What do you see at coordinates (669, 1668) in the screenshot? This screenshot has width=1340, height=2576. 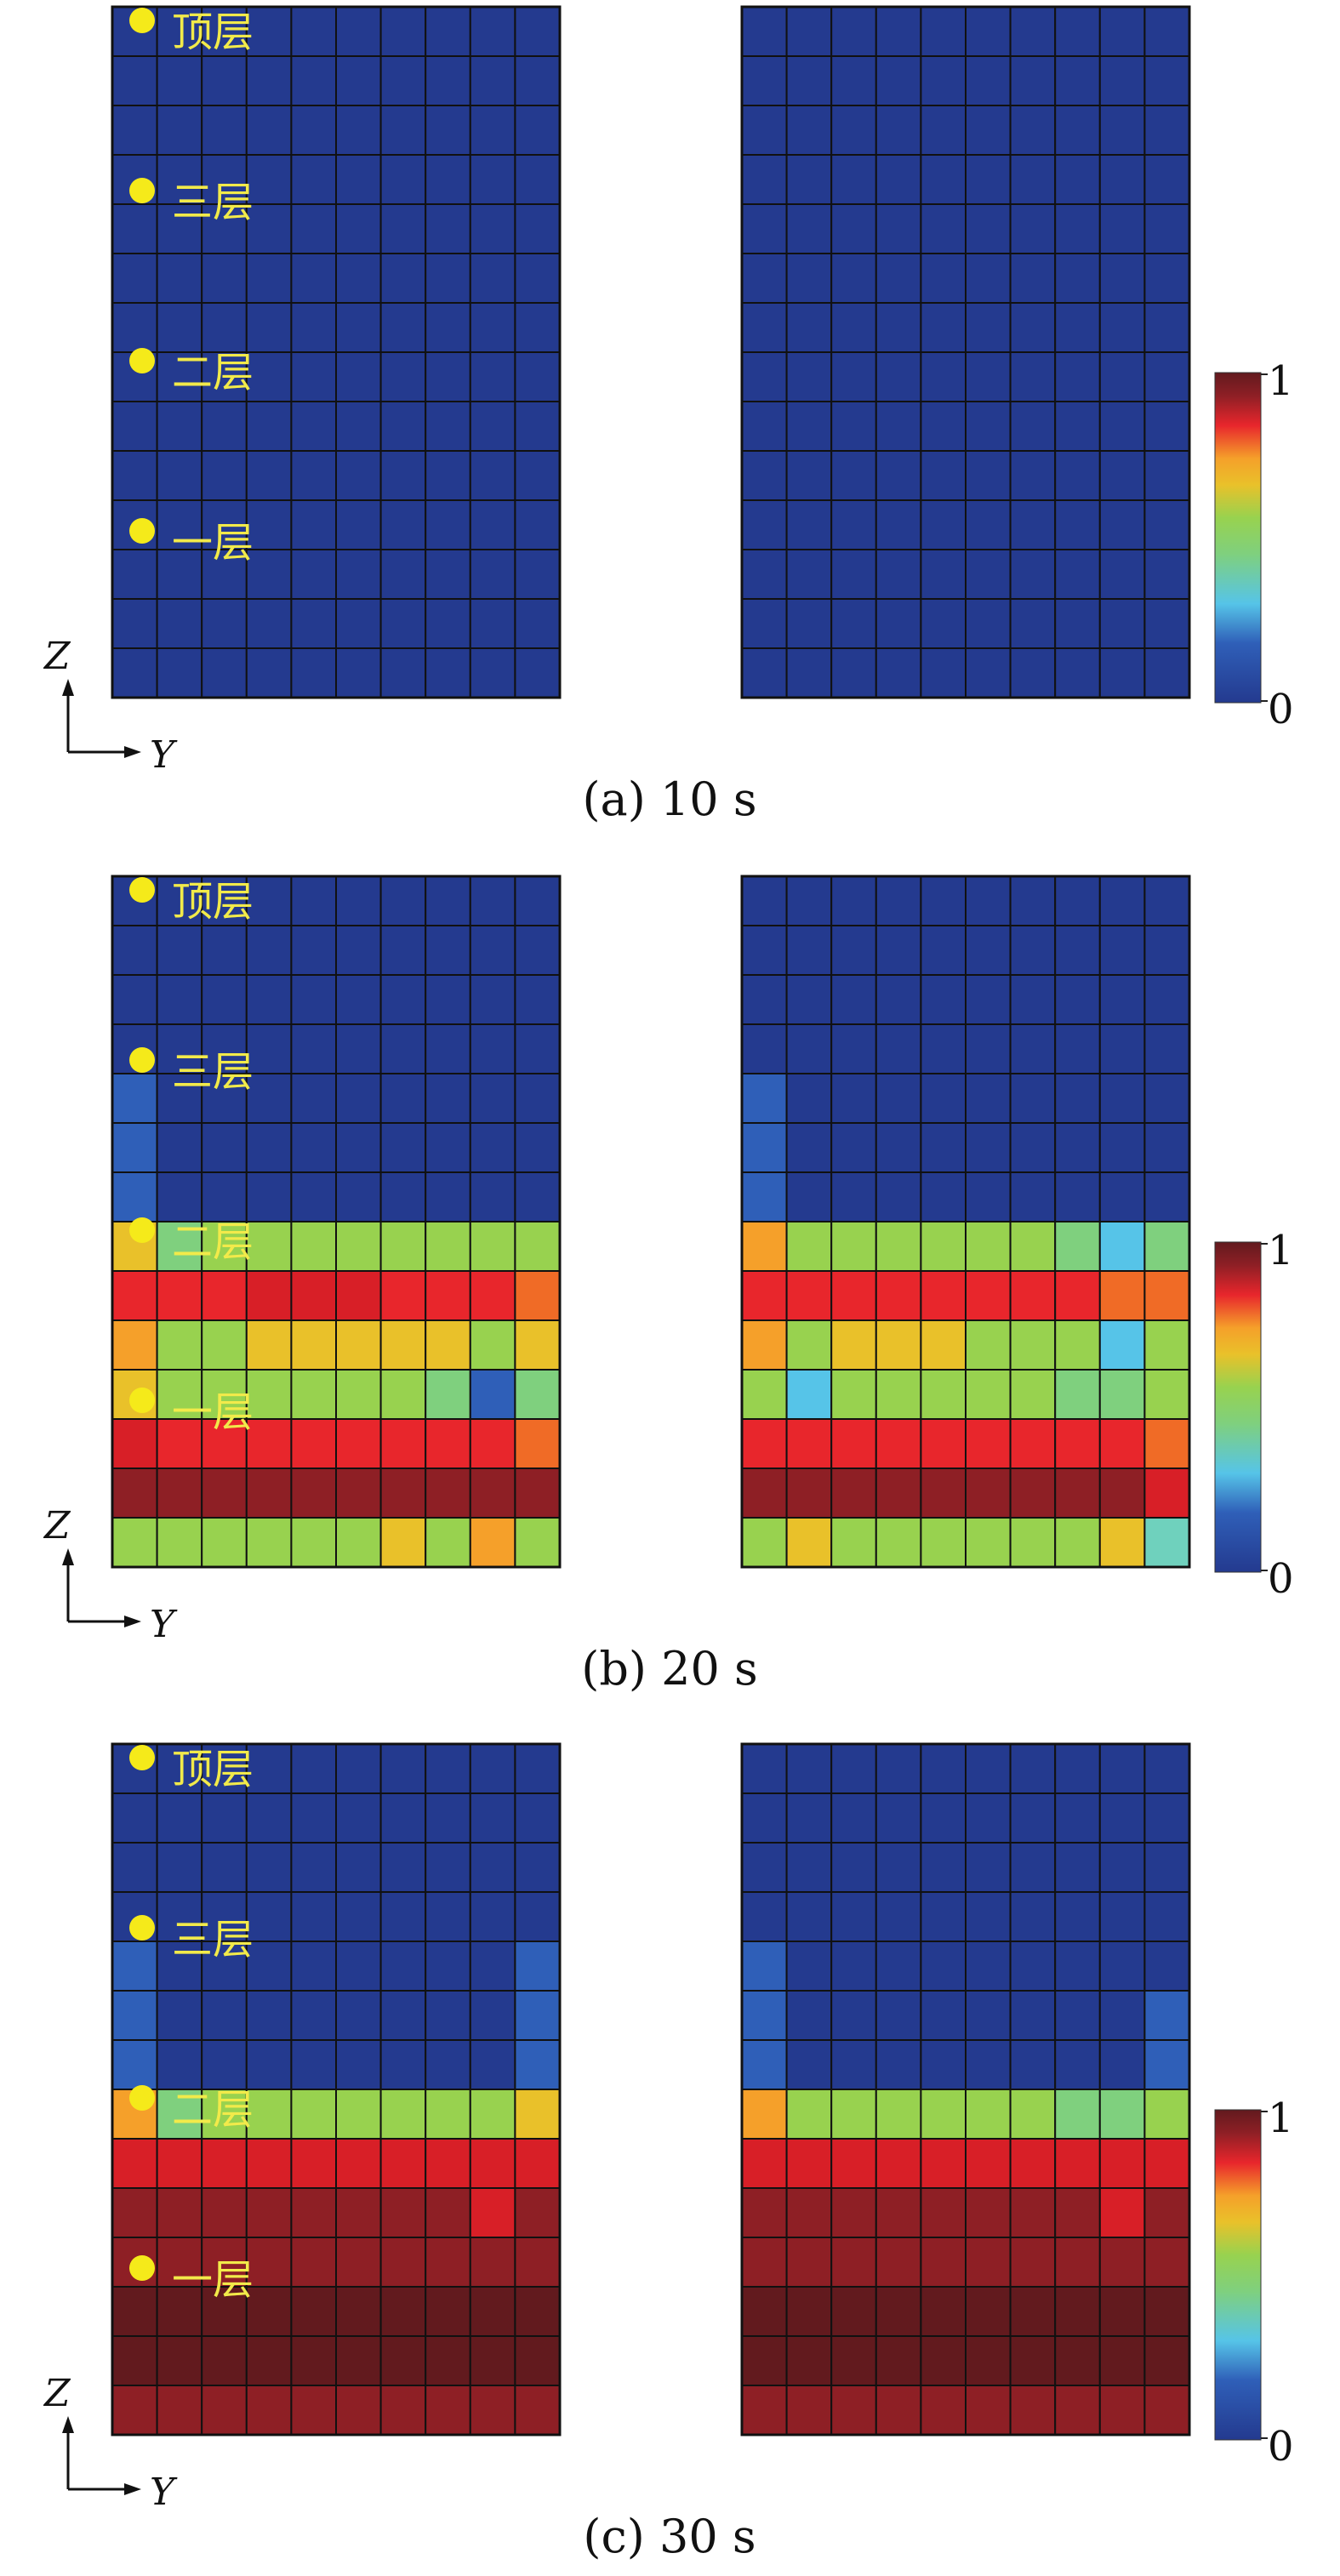 I see `panel-caption: (b) 20 s` at bounding box center [669, 1668].